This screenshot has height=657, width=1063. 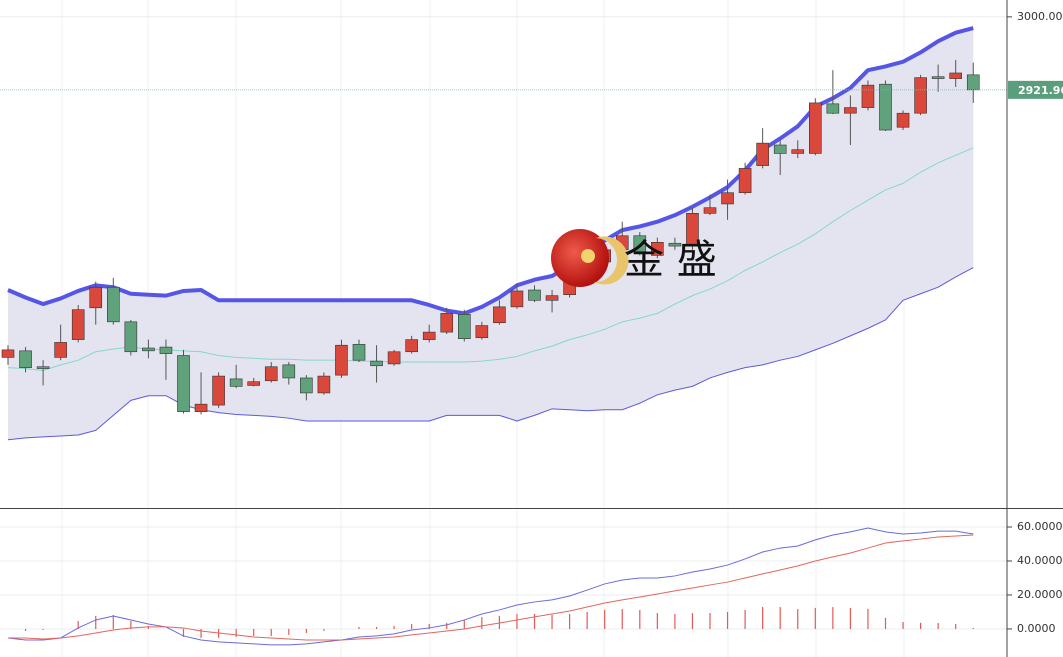 I want to click on logo-crescent, so click(x=611, y=260).